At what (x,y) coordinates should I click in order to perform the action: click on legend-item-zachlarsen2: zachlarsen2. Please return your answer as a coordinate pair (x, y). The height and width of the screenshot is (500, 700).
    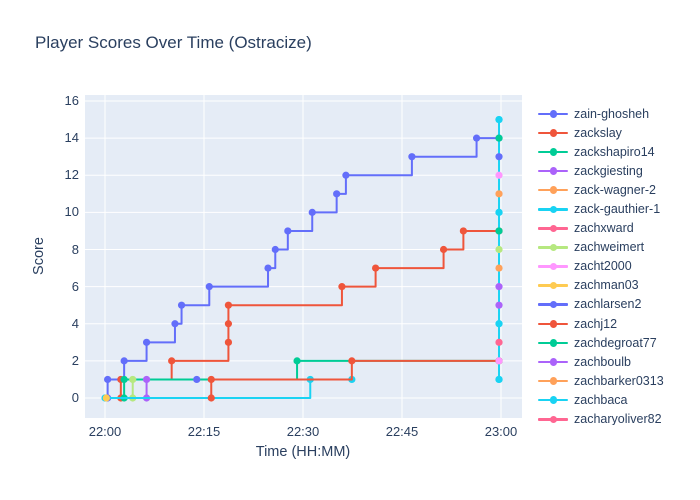
    Looking at the image, I should click on (618, 304).